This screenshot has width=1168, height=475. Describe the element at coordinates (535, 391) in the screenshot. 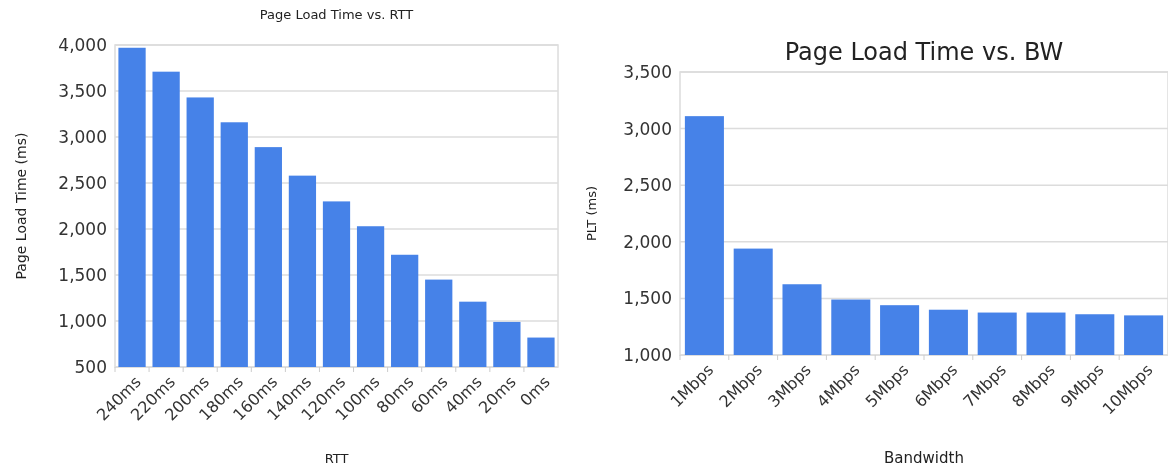

I see `x-tick-label: 0ms` at that location.